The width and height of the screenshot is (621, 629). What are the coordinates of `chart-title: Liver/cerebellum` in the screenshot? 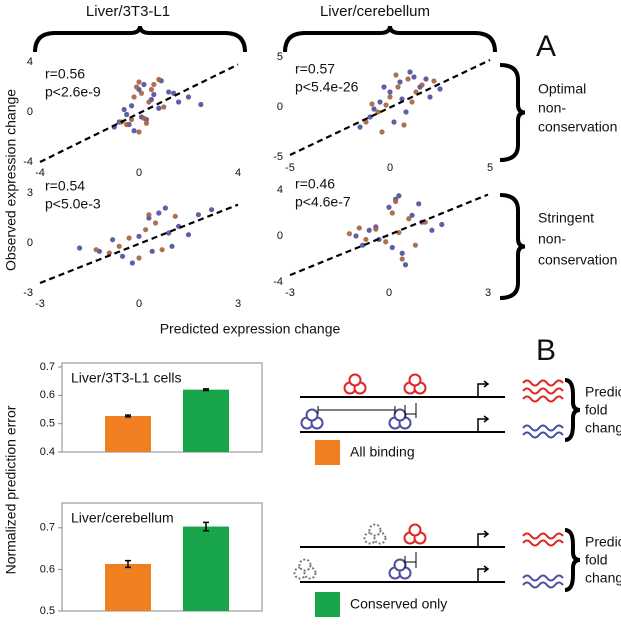 It's located at (122, 518).